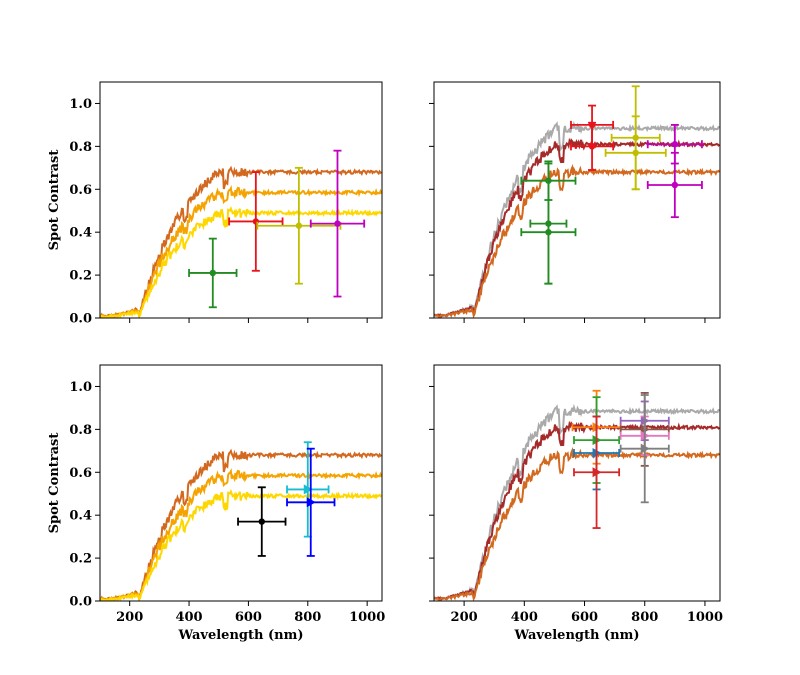  I want to click on panel-top-right, so click(575, 202).